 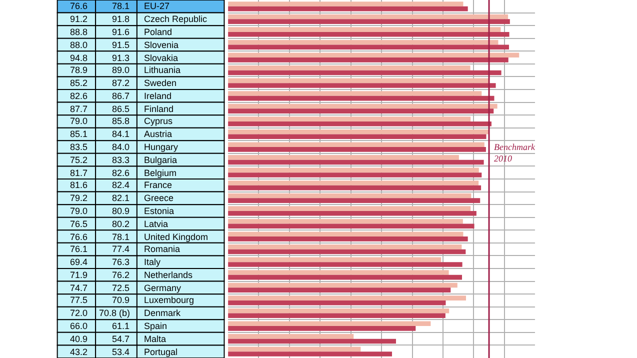 I want to click on data-label: 91.3, so click(x=121, y=58).